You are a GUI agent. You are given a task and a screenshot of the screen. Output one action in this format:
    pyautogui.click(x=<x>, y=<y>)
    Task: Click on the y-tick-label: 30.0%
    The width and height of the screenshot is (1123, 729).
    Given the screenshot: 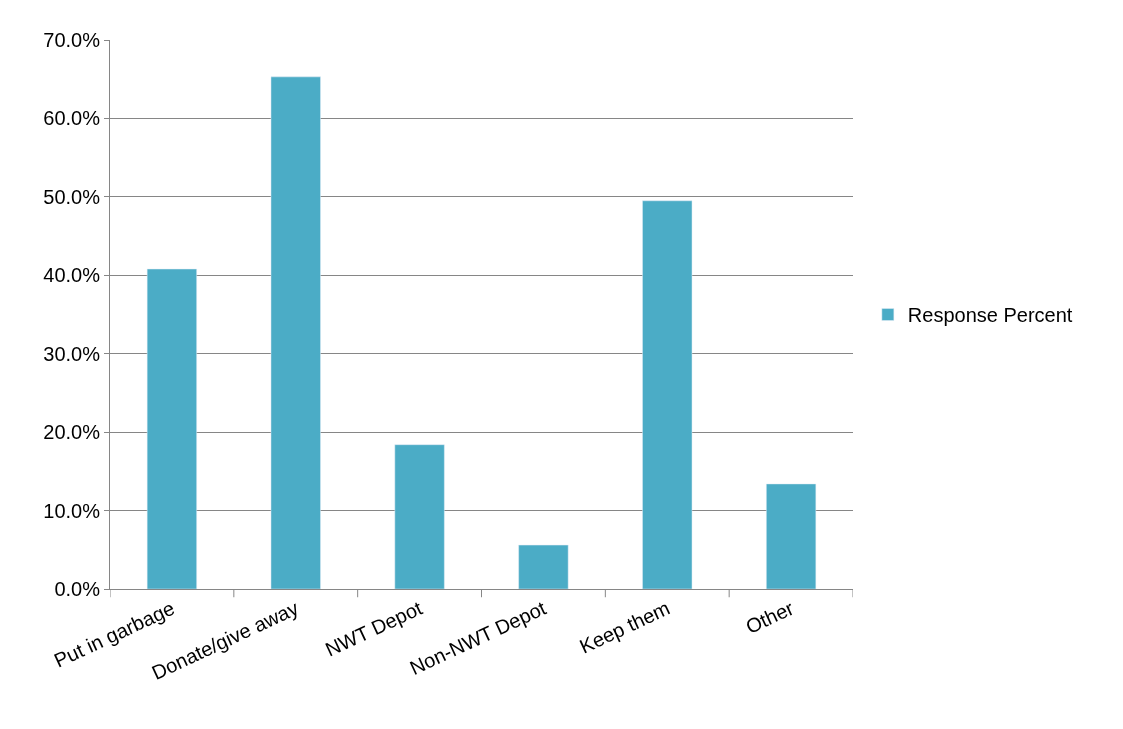 What is the action you would take?
    pyautogui.click(x=72, y=353)
    